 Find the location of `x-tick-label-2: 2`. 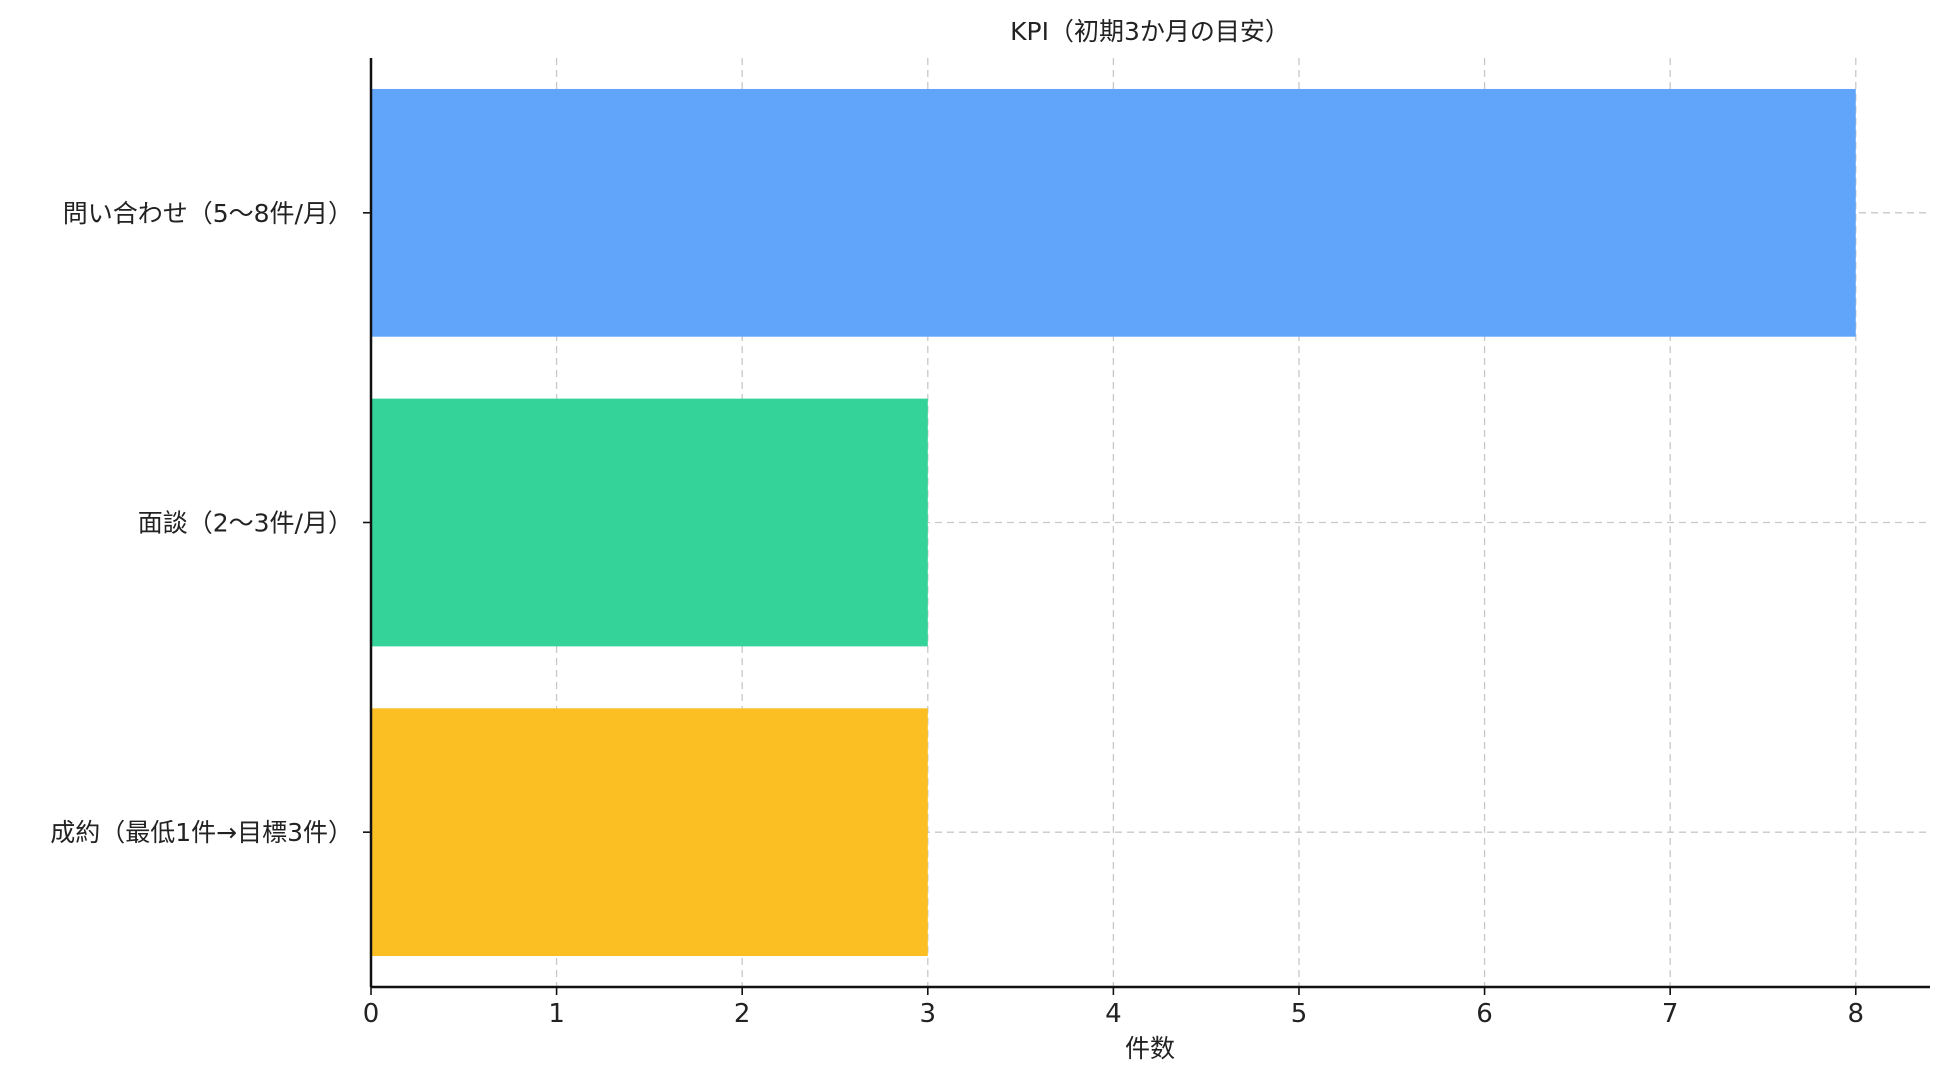

x-tick-label-2: 2 is located at coordinates (742, 1014).